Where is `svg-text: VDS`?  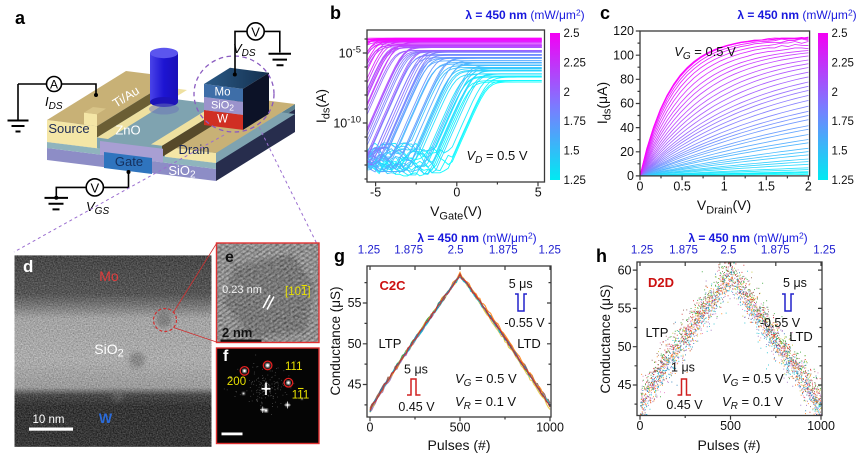
svg-text: VDS is located at coordinates (244, 50).